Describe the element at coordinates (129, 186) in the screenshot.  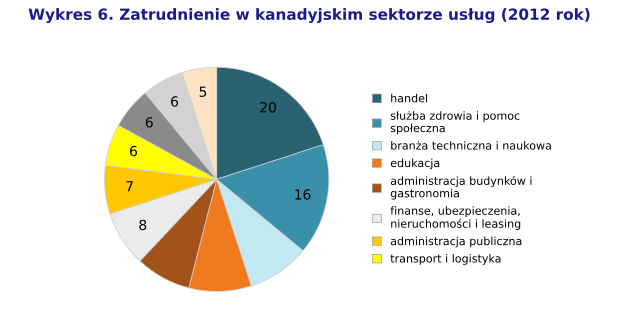
I see `data-label: 7` at that location.